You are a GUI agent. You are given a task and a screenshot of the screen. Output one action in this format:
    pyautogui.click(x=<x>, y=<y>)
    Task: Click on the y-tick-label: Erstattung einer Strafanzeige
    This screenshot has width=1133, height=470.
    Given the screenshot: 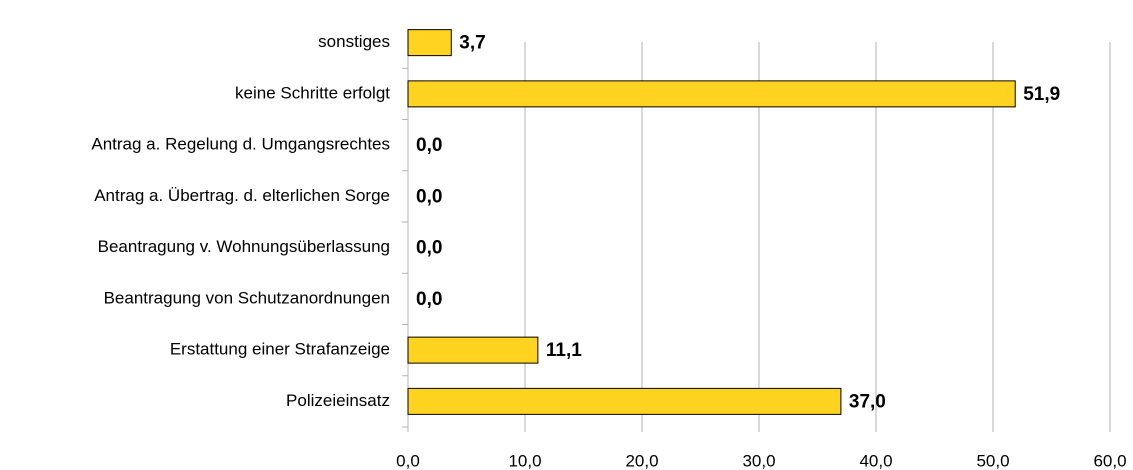 What is the action you would take?
    pyautogui.click(x=280, y=349)
    